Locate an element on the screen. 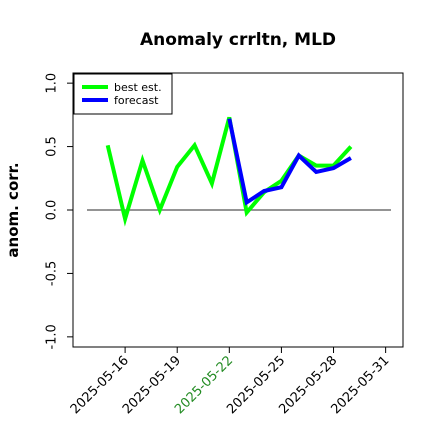  legend-box is located at coordinates (123, 94).